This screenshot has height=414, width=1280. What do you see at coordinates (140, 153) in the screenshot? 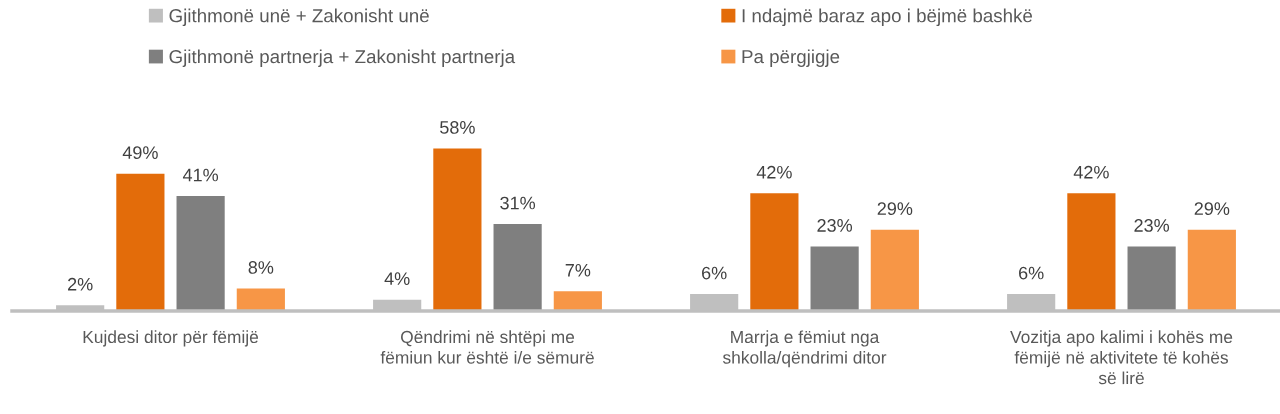
I see `data-label: 49%` at bounding box center [140, 153].